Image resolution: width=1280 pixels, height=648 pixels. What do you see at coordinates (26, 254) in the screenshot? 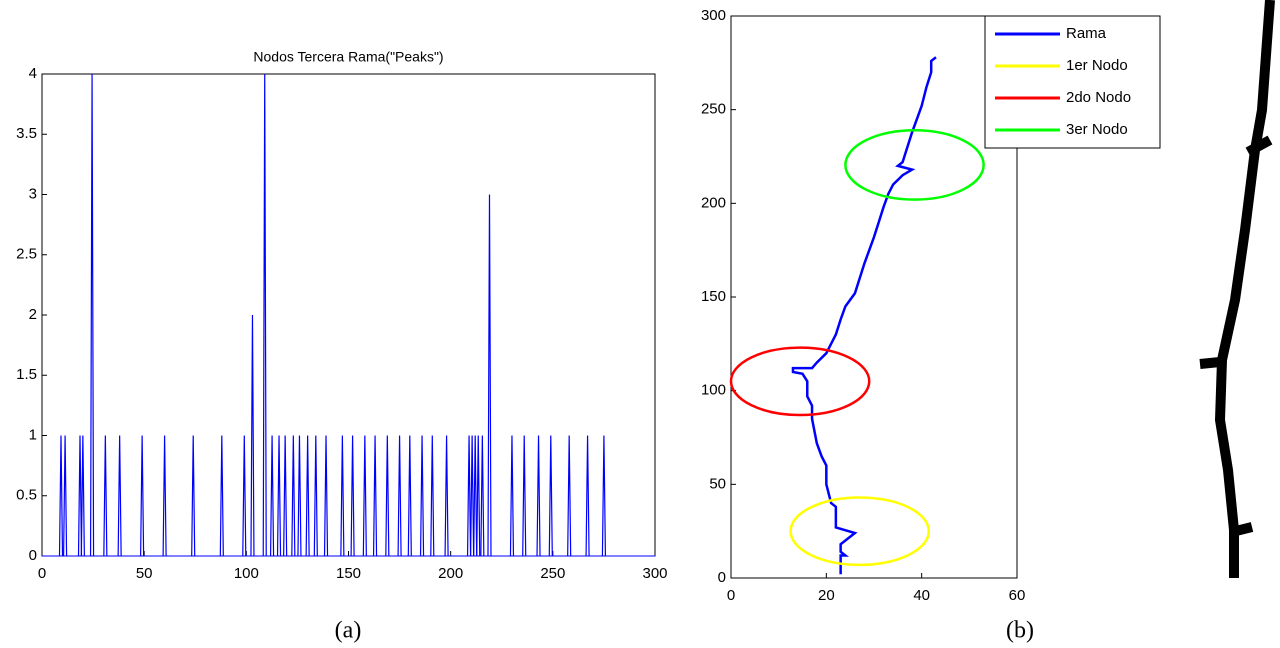
I see `y-tick-label: 2.5` at bounding box center [26, 254].